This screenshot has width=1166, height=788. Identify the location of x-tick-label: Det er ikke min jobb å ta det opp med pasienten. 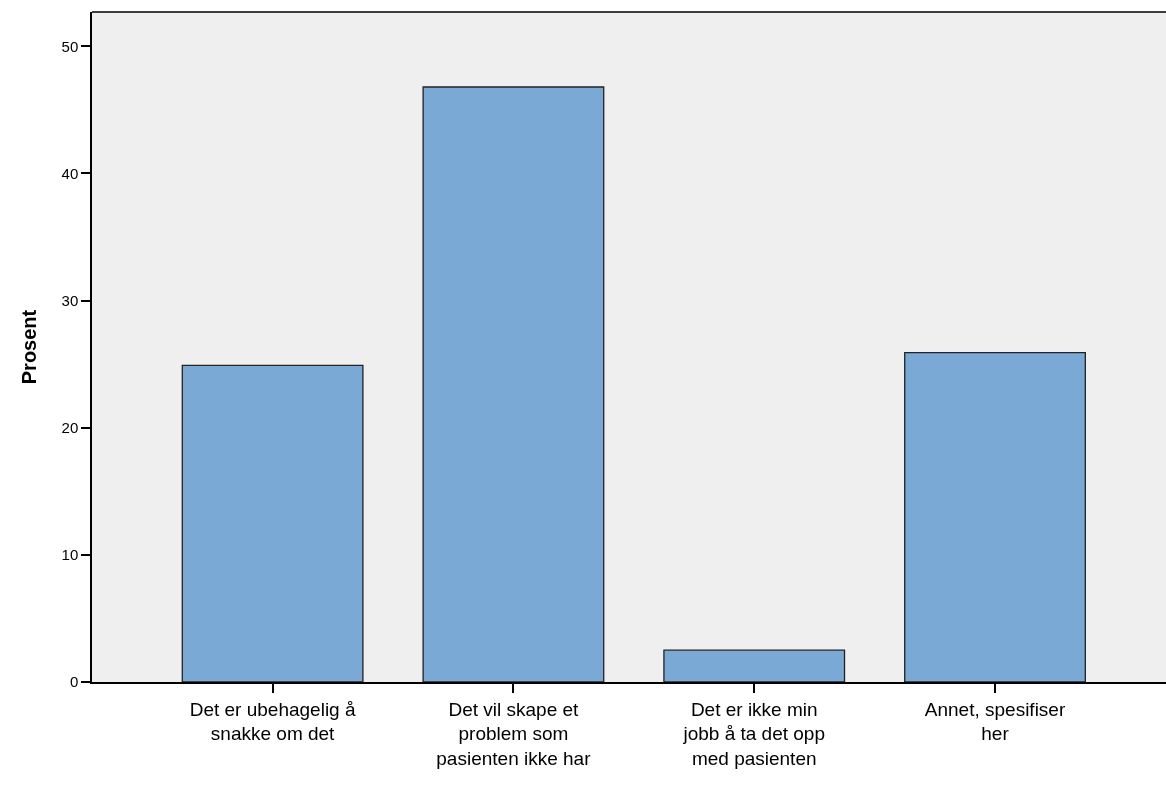
(754, 733).